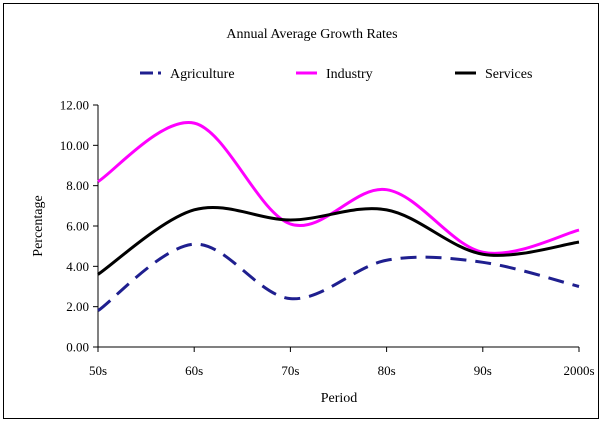 Image resolution: width=603 pixels, height=422 pixels. Describe the element at coordinates (339, 398) in the screenshot. I see `x-axis-title: Period` at that location.